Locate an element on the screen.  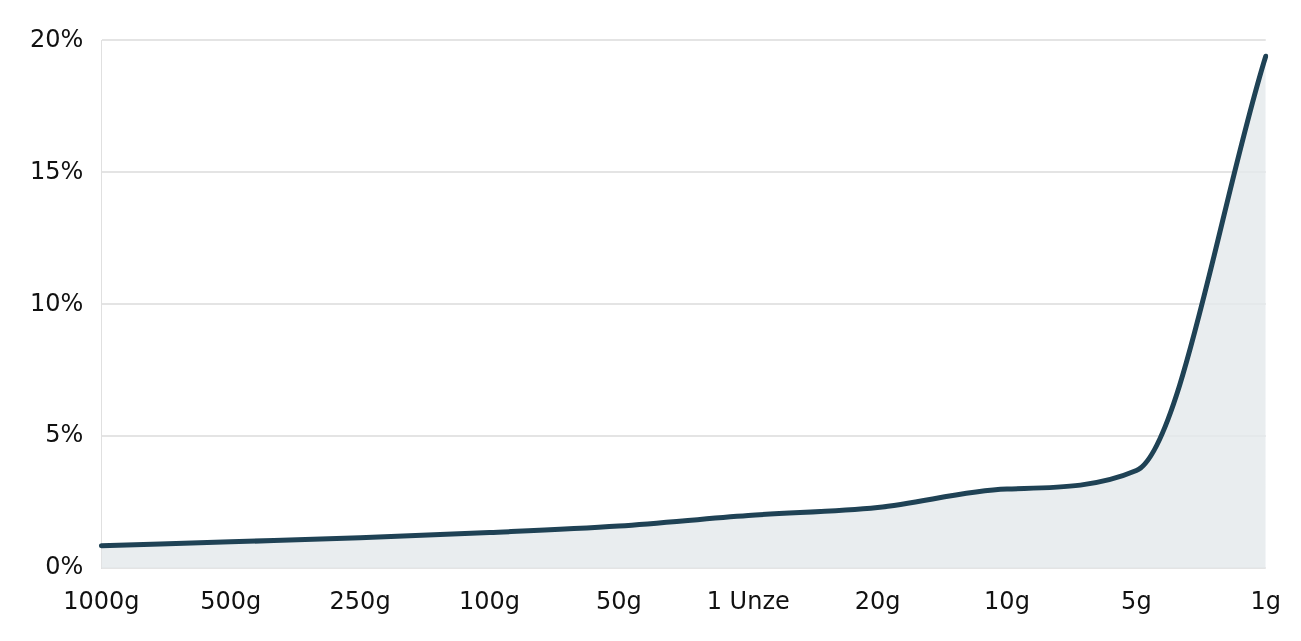
x-tick-label: 500g is located at coordinates (231, 600).